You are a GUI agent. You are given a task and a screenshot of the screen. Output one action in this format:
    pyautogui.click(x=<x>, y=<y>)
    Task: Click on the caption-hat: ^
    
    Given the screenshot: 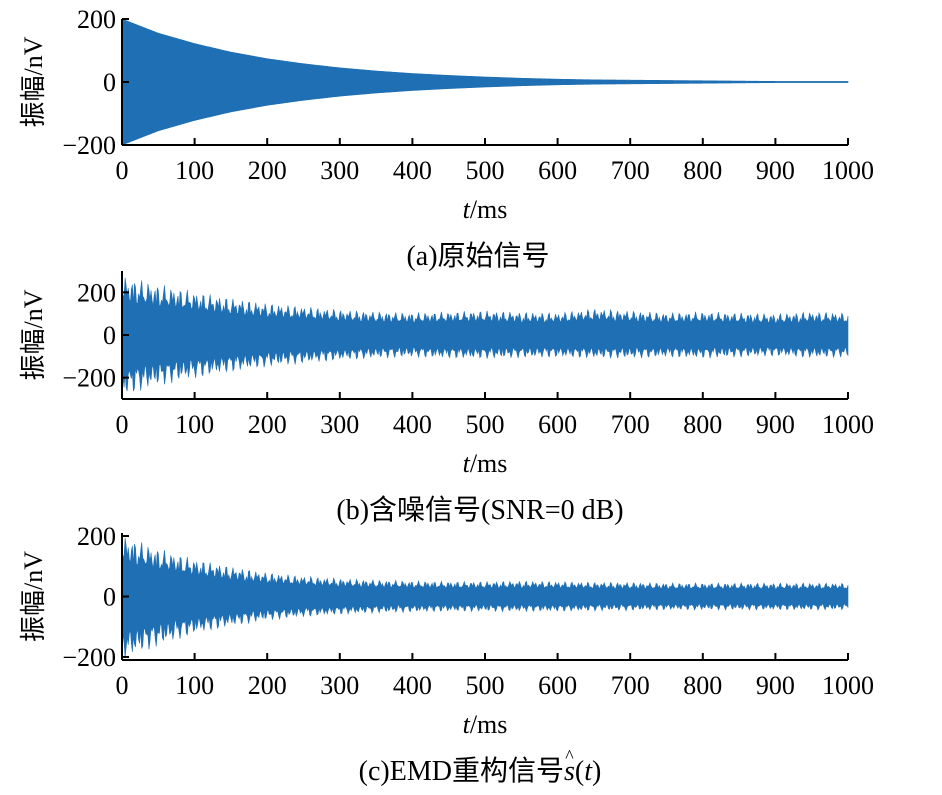 What is the action you would take?
    pyautogui.click(x=569, y=756)
    